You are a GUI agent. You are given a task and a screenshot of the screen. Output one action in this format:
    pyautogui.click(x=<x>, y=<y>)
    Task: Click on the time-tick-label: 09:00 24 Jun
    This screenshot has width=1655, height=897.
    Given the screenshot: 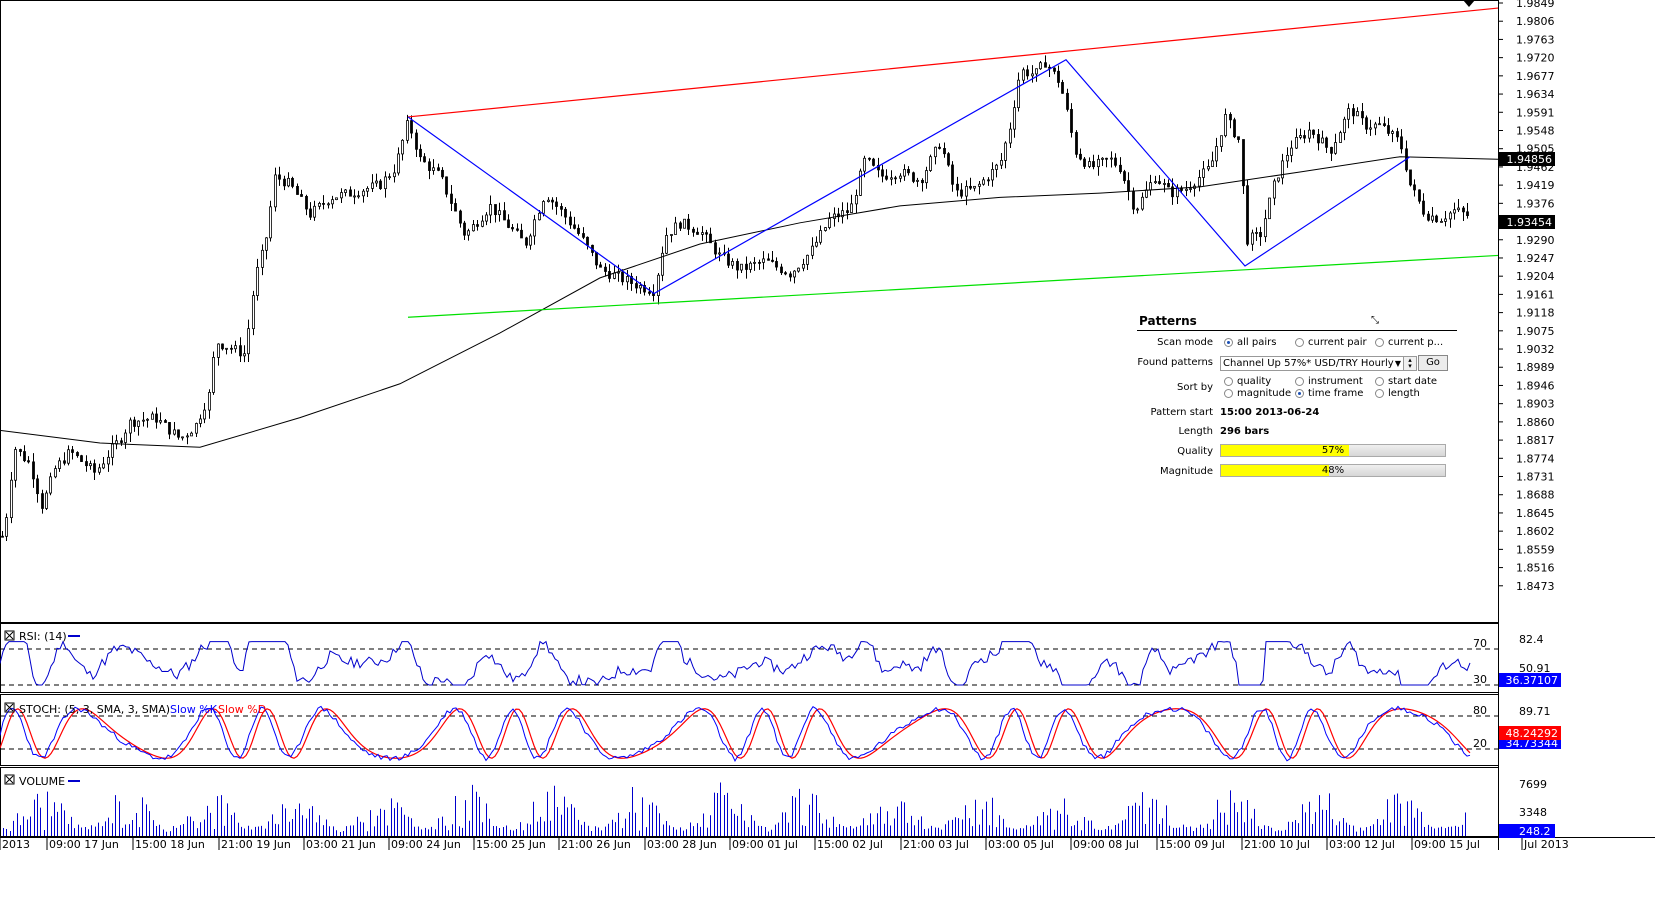 What is the action you would take?
    pyautogui.click(x=426, y=844)
    